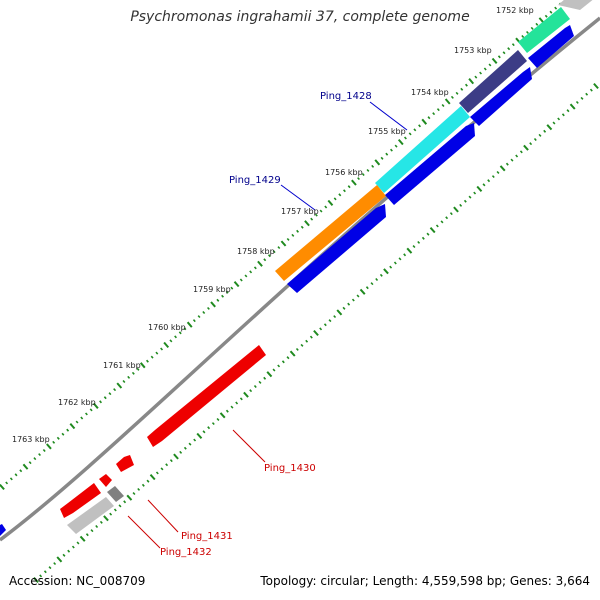 The width and height of the screenshot is (600, 600). What do you see at coordinates (255, 180) in the screenshot?
I see `gene-label-ping1429: Ping_1429` at bounding box center [255, 180].